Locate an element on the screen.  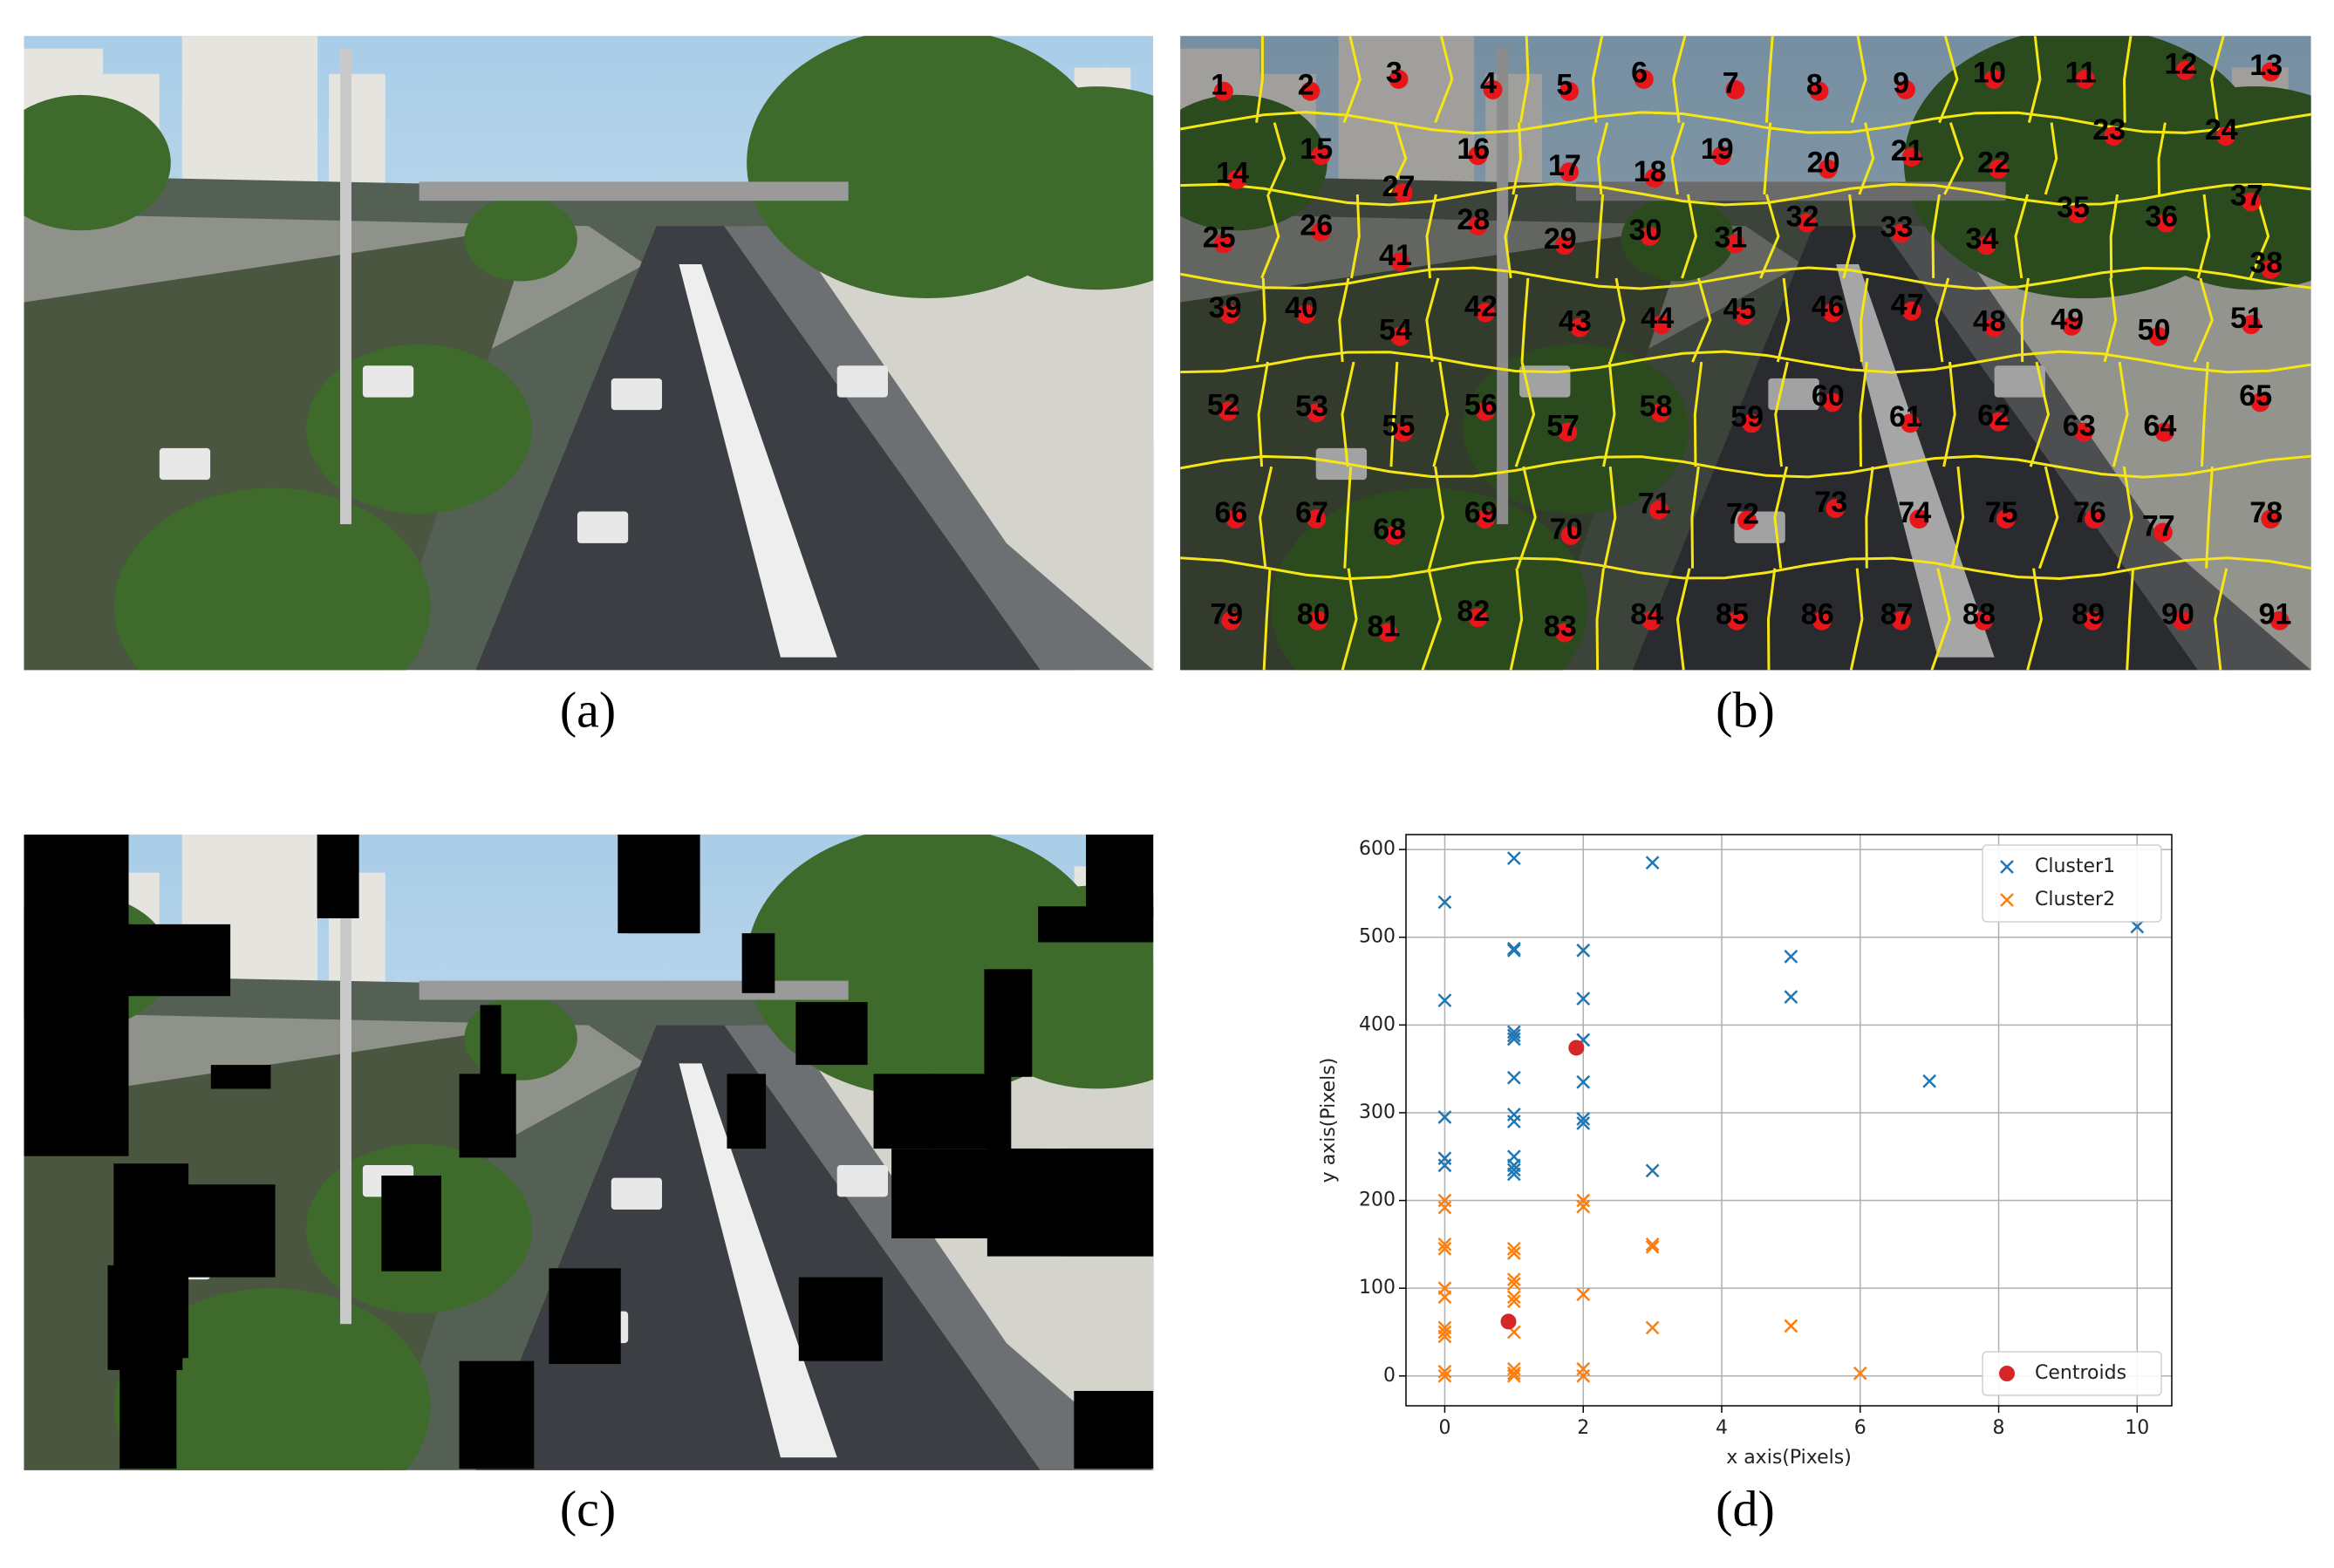
superpixel-label: 90 is located at coordinates (2177, 614).